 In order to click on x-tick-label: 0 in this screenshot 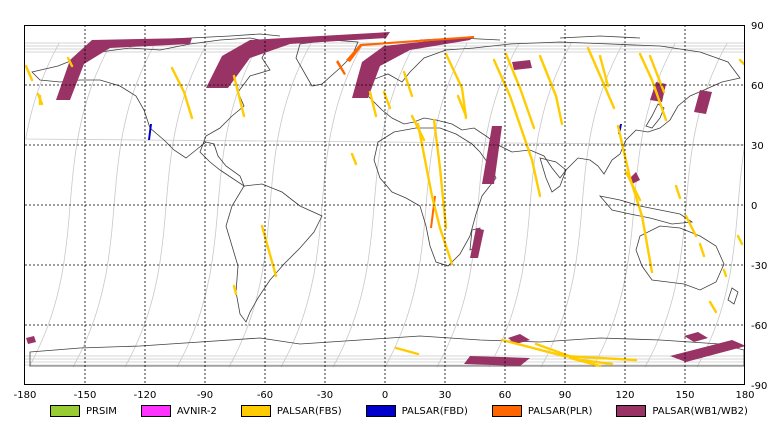, I will do `click(385, 395)`.